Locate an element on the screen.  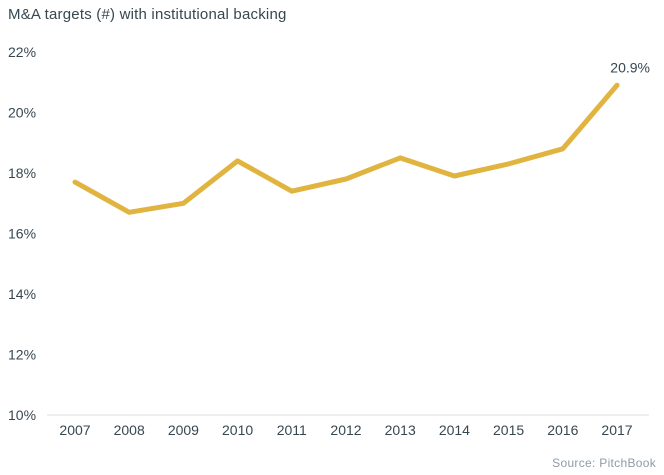
y-axis-tick-label: 20% is located at coordinates (22, 113).